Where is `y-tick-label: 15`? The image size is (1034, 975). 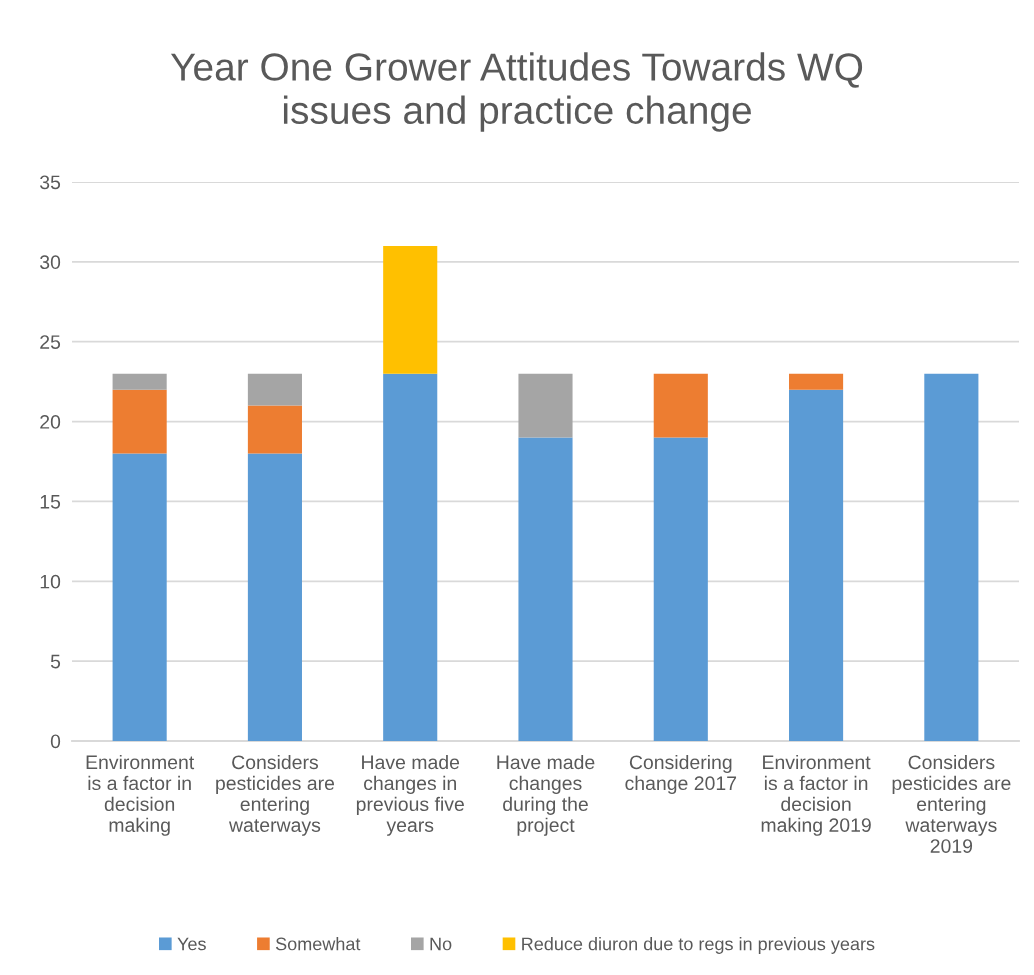 y-tick-label: 15 is located at coordinates (50, 502).